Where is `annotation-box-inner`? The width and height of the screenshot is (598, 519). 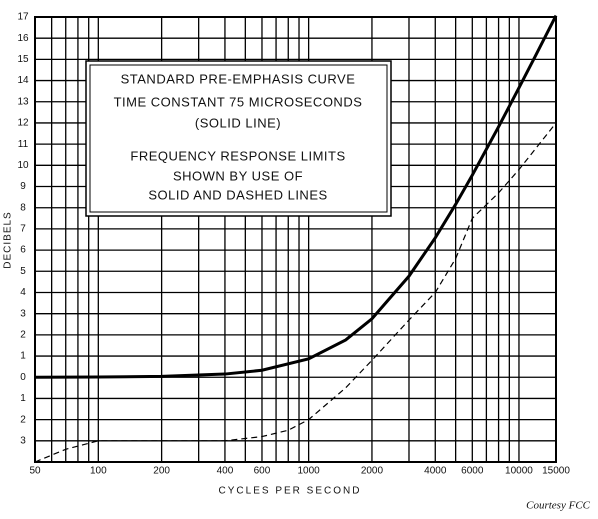 annotation-box-inner is located at coordinates (238, 138).